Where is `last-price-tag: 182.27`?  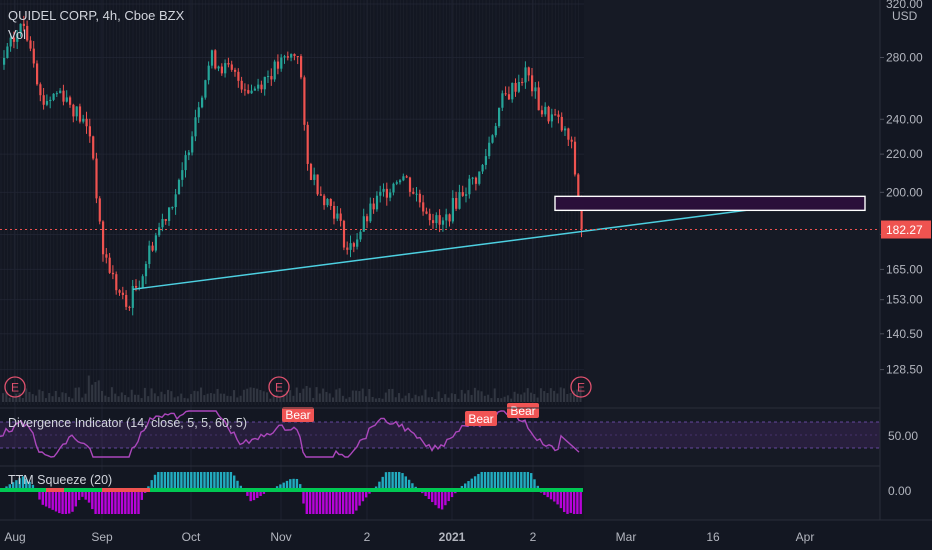
last-price-tag: 182.27 is located at coordinates (906, 229).